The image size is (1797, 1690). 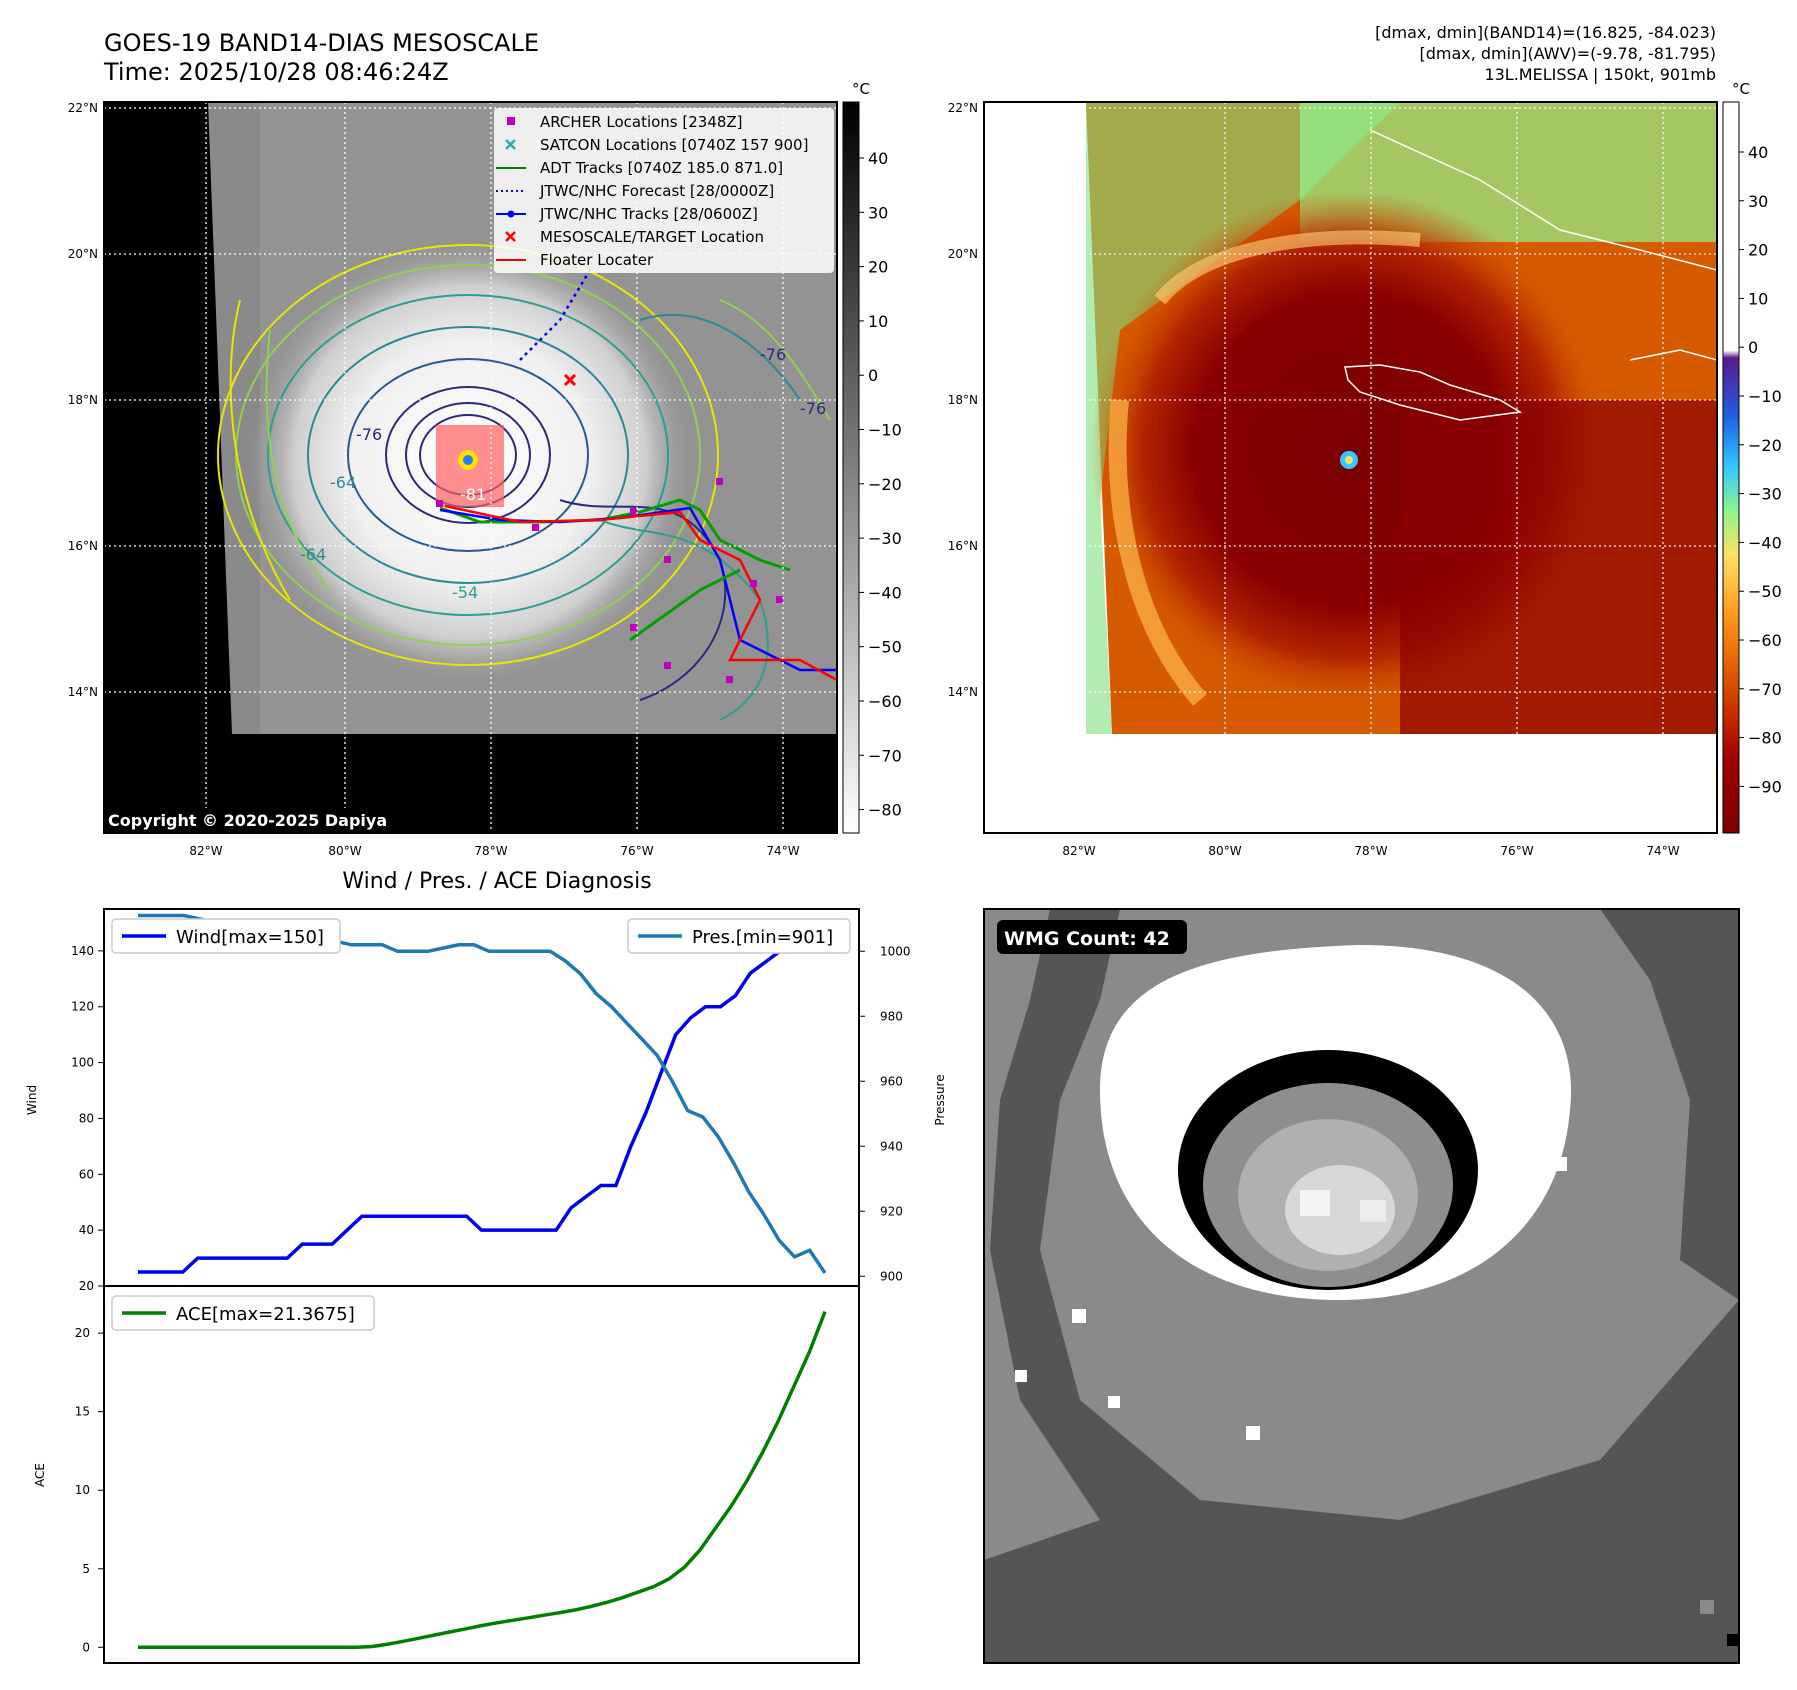 I want to click on lon-tick-label: 78°W, so click(x=1370, y=851).